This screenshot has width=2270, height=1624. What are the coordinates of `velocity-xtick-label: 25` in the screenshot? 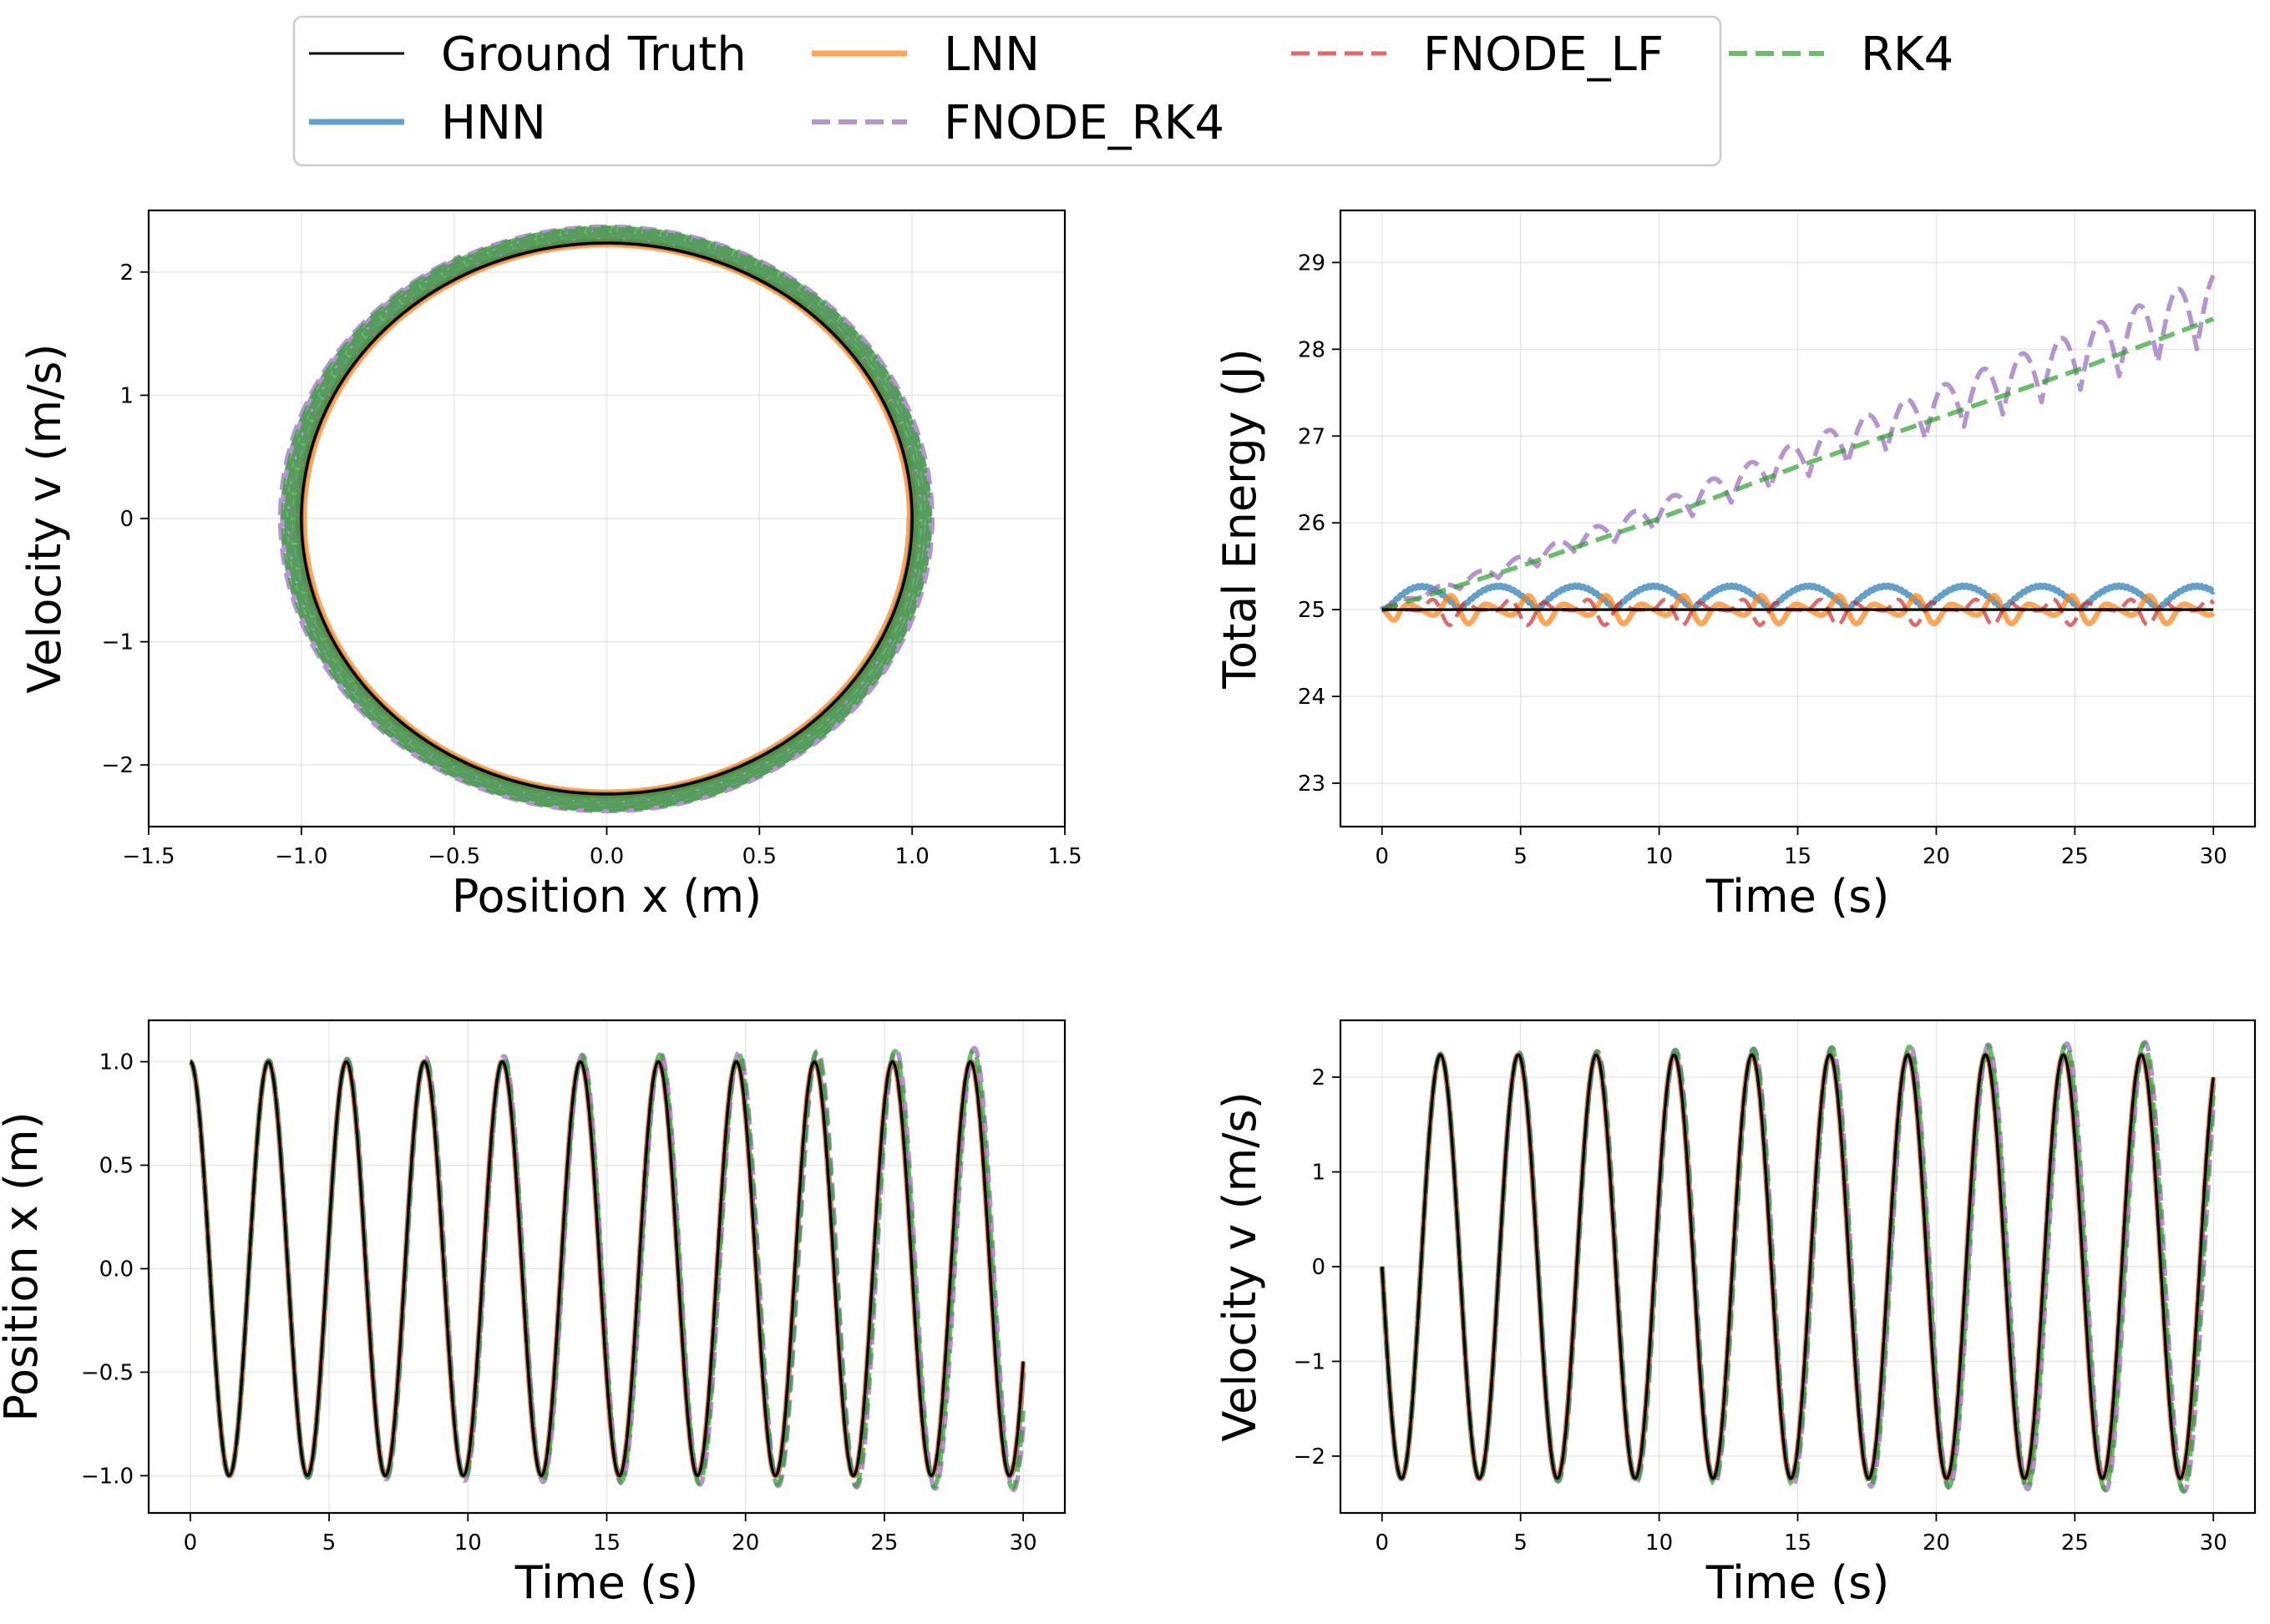 It's located at (2075, 1543).